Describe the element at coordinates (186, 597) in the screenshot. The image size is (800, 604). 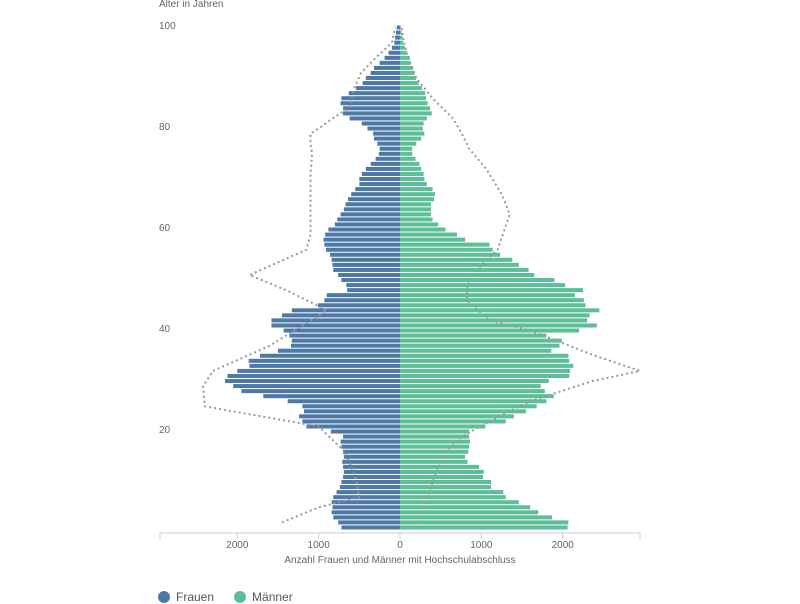
I see `legend-item-frauen: Frauen` at that location.